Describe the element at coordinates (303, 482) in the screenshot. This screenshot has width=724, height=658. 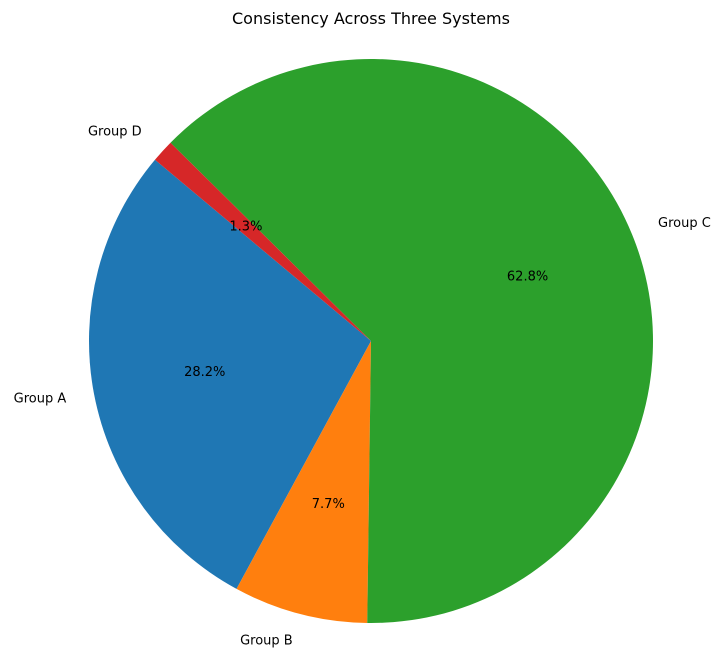
I see `pie-slice-group-b` at that location.